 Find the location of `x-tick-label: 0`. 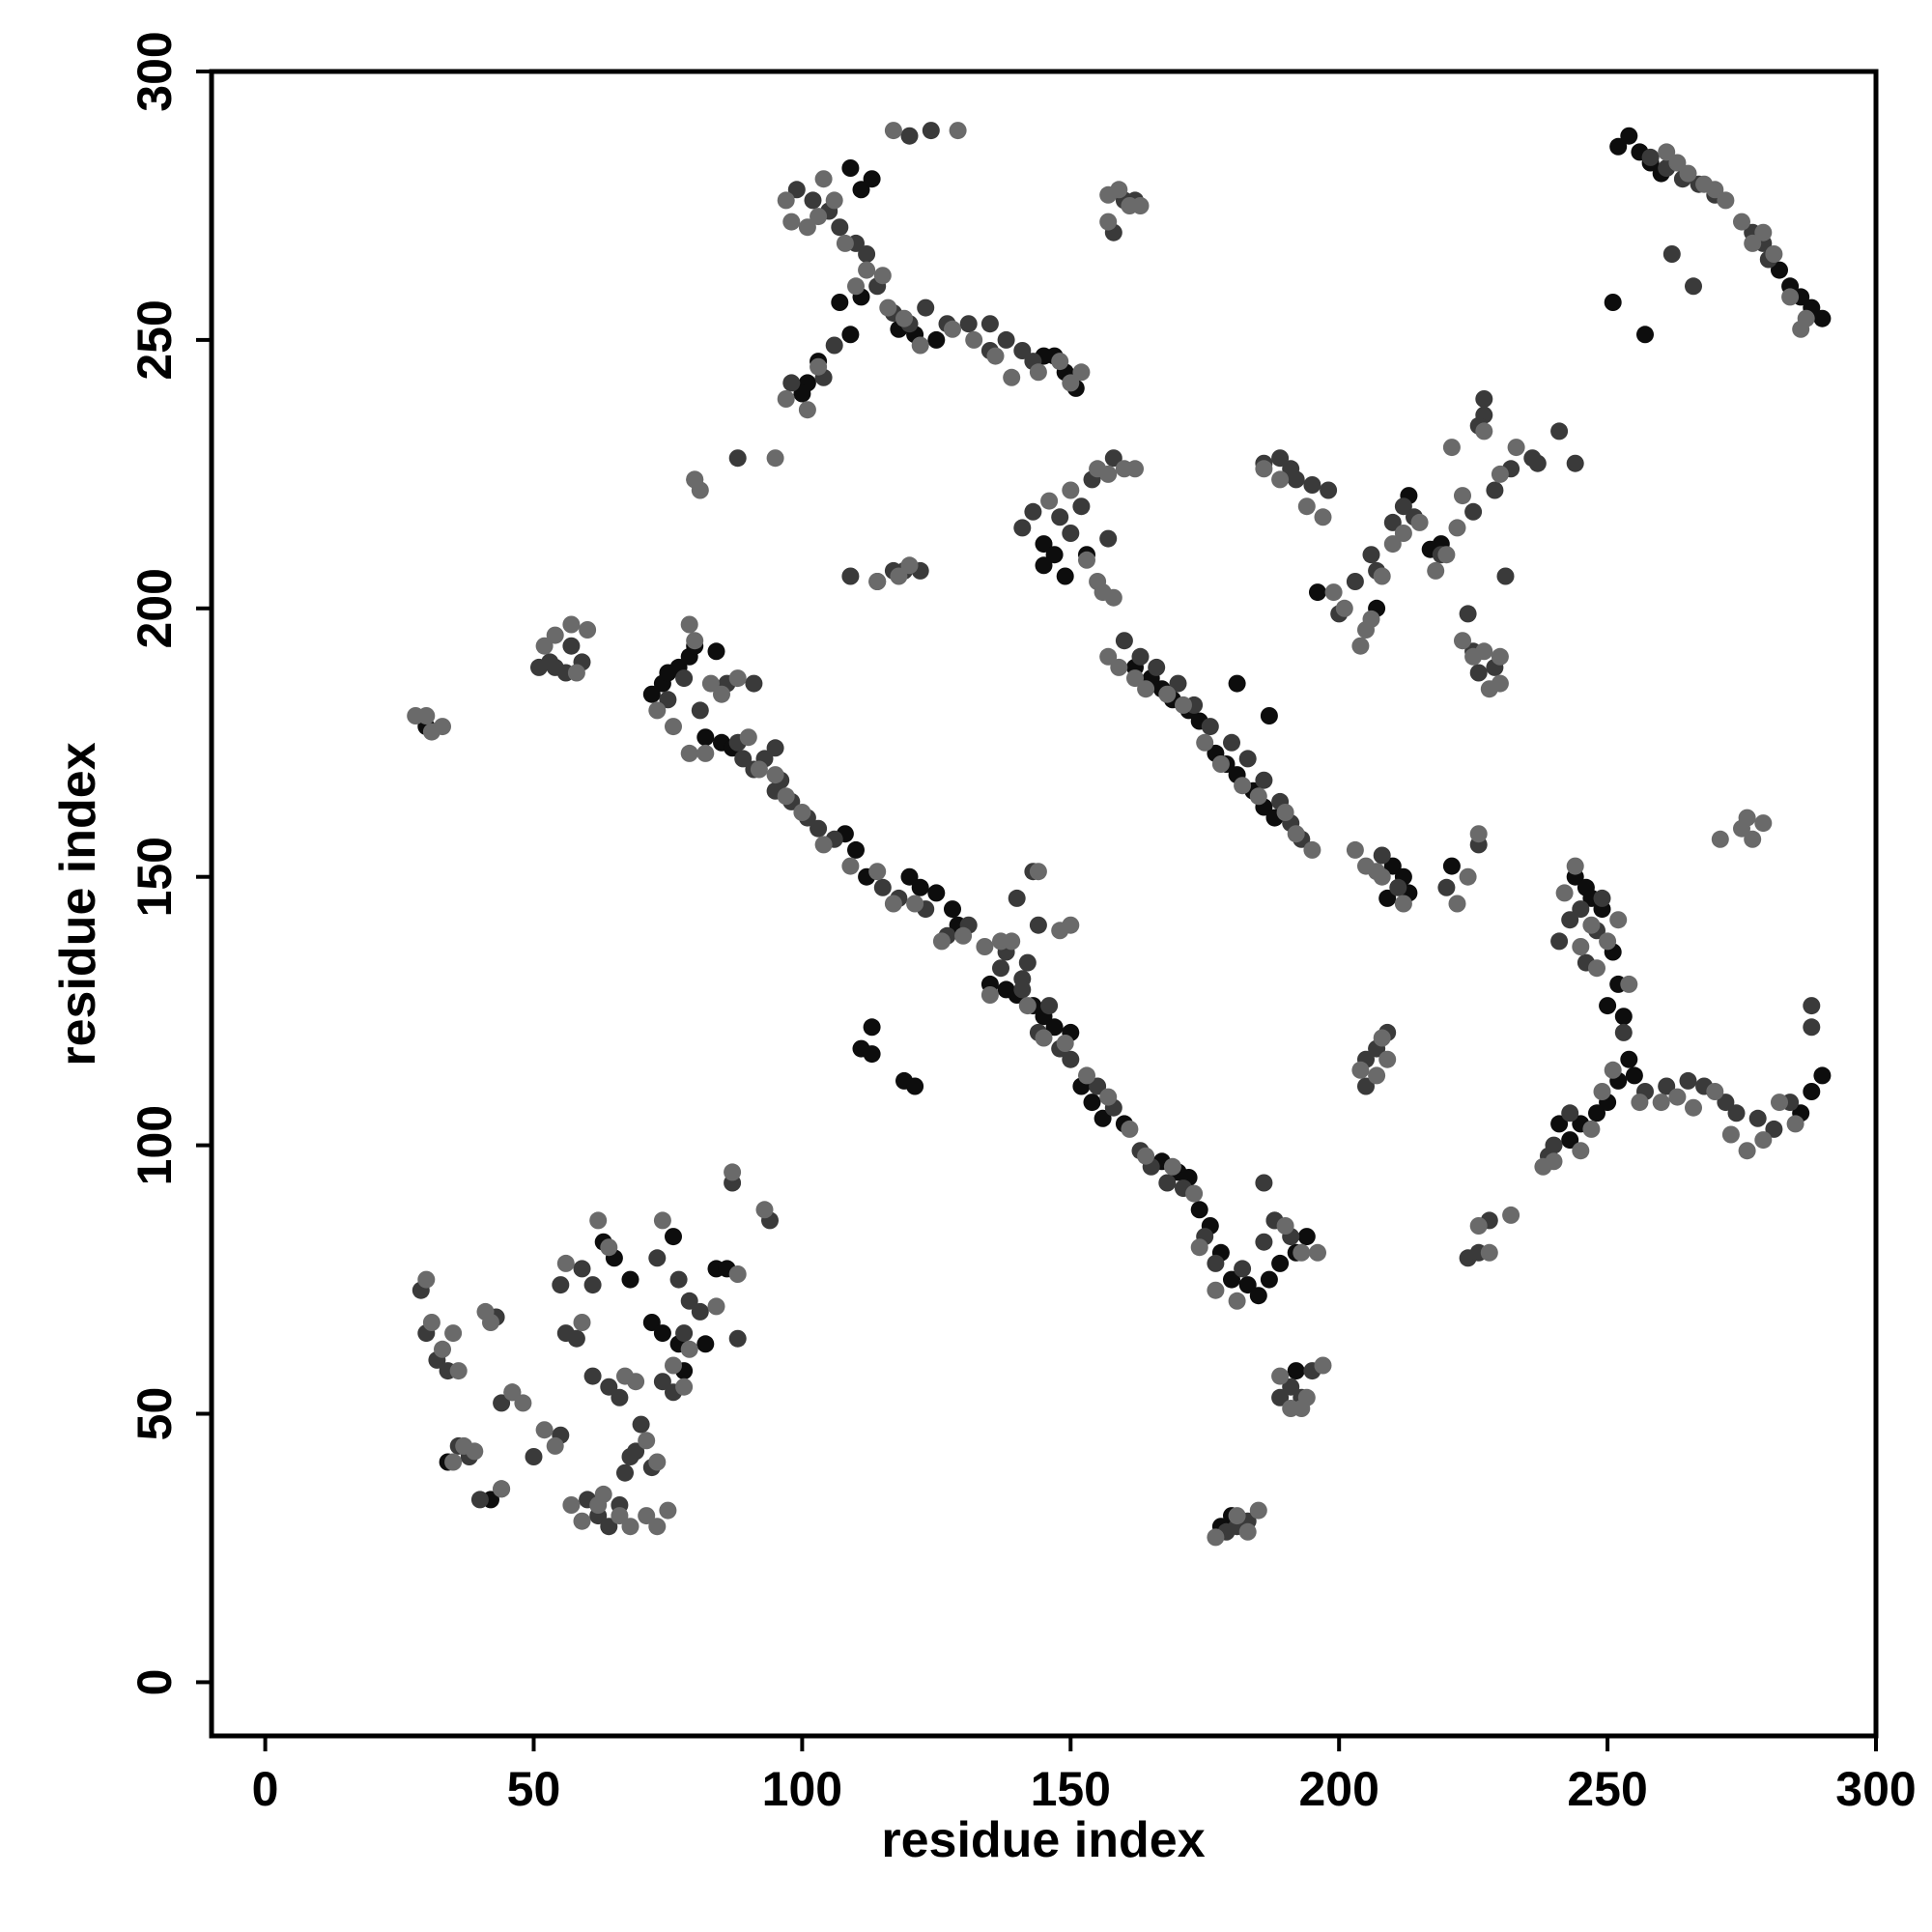

x-tick-label: 0 is located at coordinates (265, 1789).